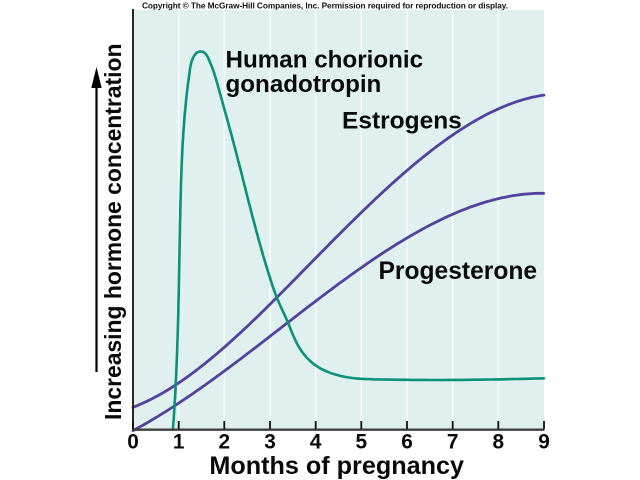  I want to click on svg-text: 2, so click(225, 442).